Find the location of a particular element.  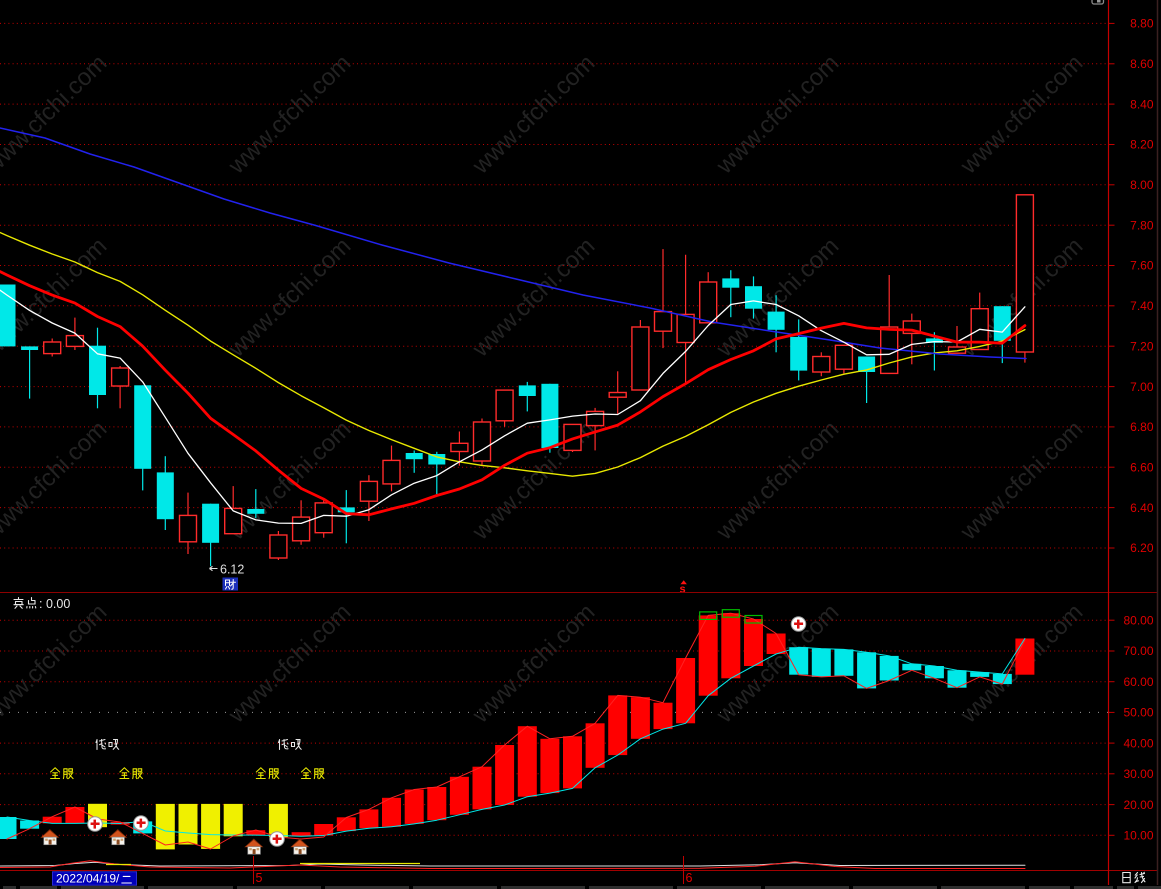

svg-text: 10.00 is located at coordinates (1138, 836).